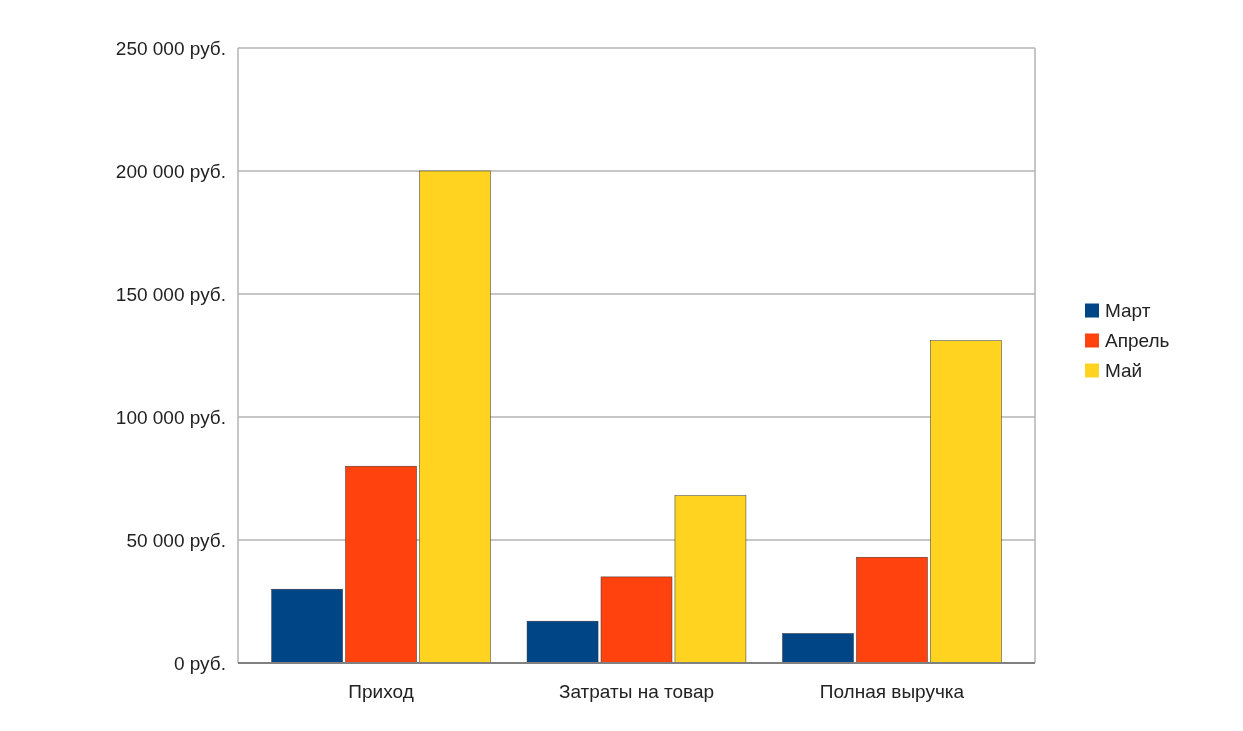  Describe the element at coordinates (892, 691) in the screenshot. I see `x-tick-label: Полная выручка` at that location.